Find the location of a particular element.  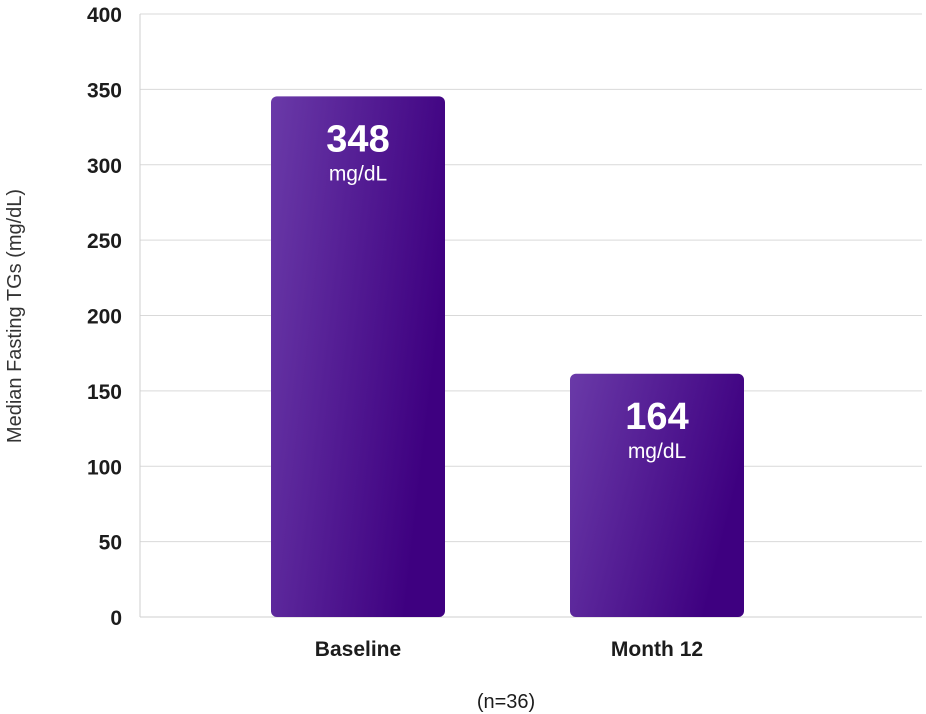

y-tick-label: 400 is located at coordinates (104, 15).